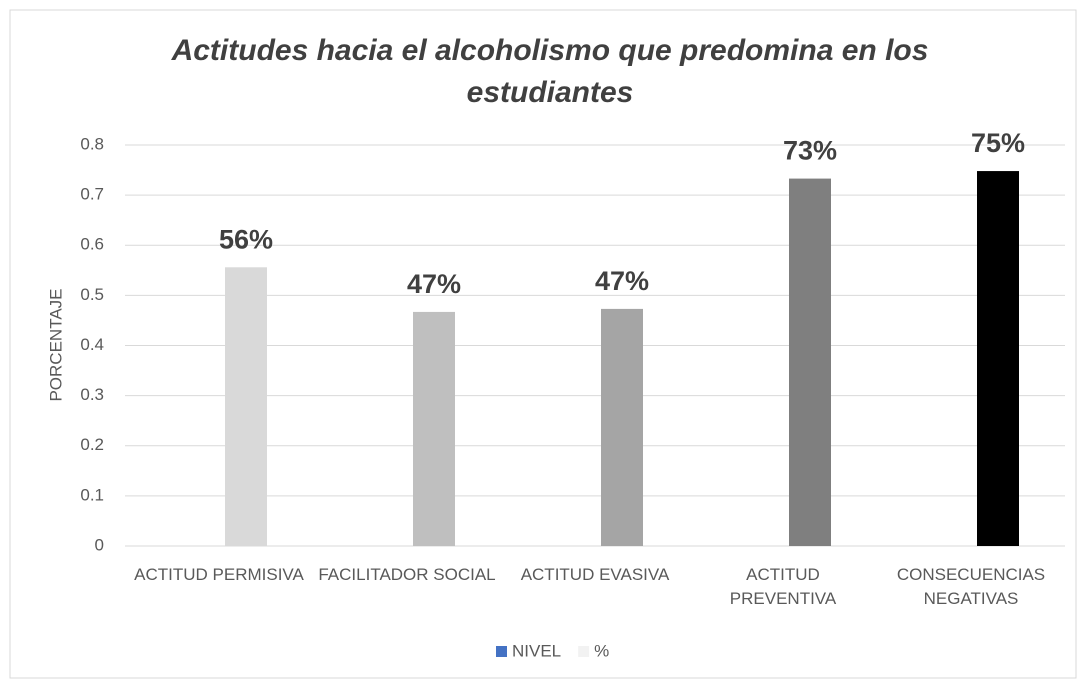 The image size is (1081, 681). What do you see at coordinates (92, 444) in the screenshot?
I see `y-tick-label: 0.2` at bounding box center [92, 444].